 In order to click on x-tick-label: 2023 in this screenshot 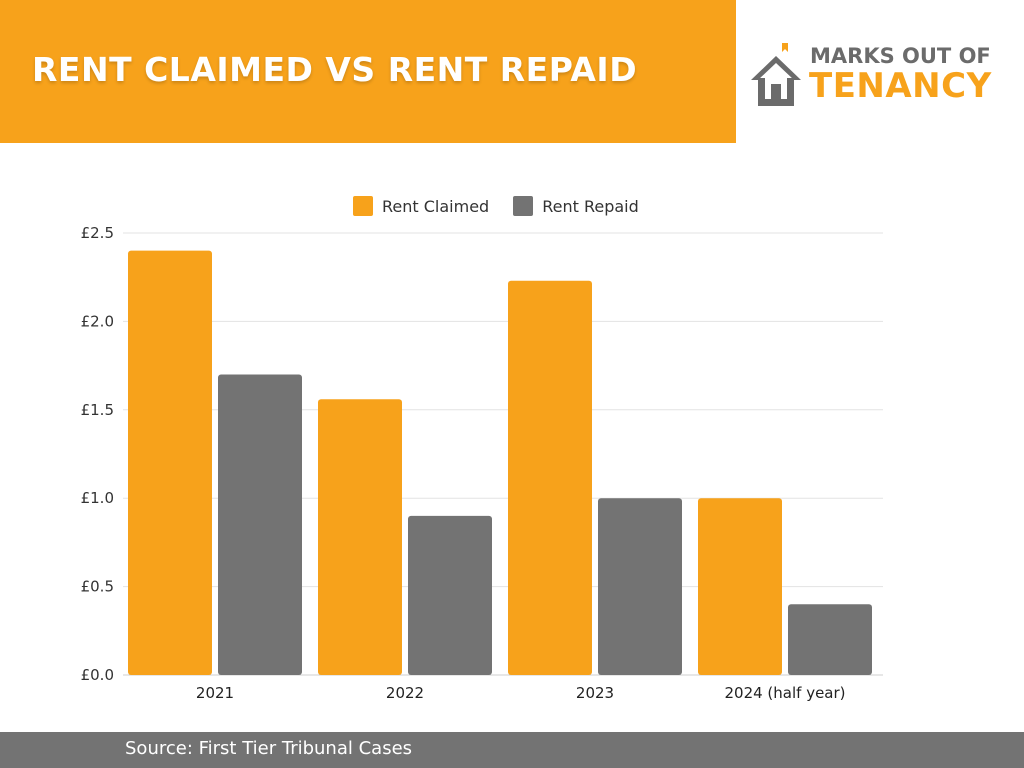, I will do `click(595, 693)`.